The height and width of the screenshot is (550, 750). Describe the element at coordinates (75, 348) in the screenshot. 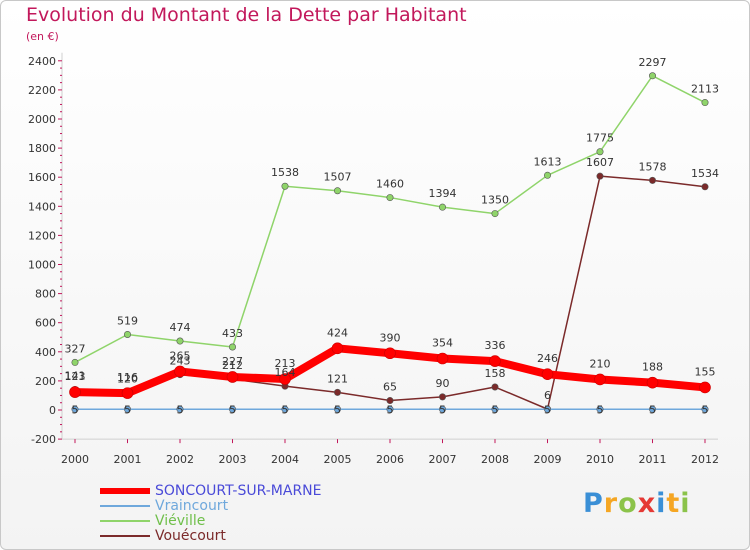

I see `data-label: 327` at that location.